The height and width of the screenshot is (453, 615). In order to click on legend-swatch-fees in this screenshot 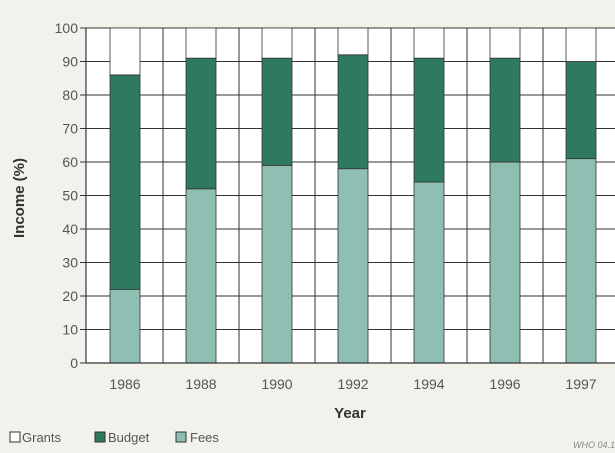, I will do `click(181, 437)`.